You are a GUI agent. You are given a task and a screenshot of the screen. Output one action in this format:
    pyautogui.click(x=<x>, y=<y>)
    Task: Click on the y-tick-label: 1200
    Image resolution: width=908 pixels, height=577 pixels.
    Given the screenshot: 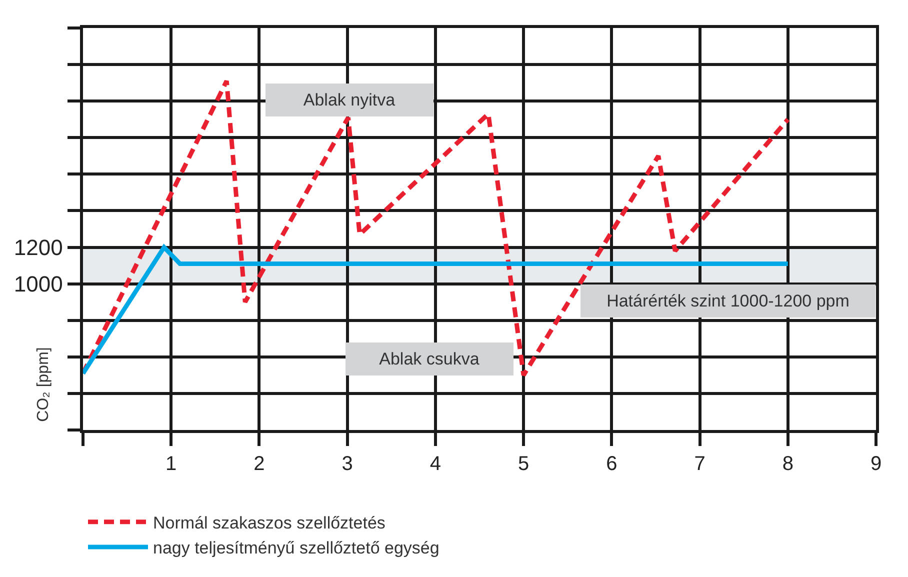 What is the action you would take?
    pyautogui.click(x=38, y=247)
    